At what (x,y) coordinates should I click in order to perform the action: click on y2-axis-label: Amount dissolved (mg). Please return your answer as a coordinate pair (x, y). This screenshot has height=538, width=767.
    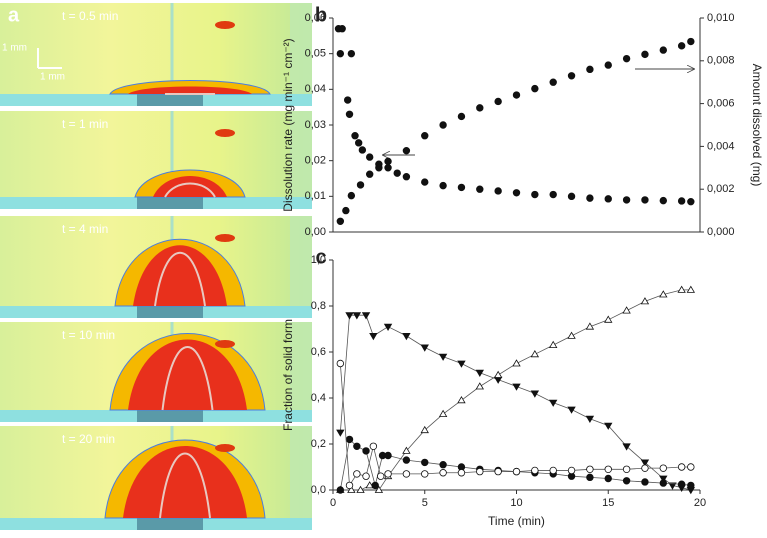
    Looking at the image, I should click on (757, 125).